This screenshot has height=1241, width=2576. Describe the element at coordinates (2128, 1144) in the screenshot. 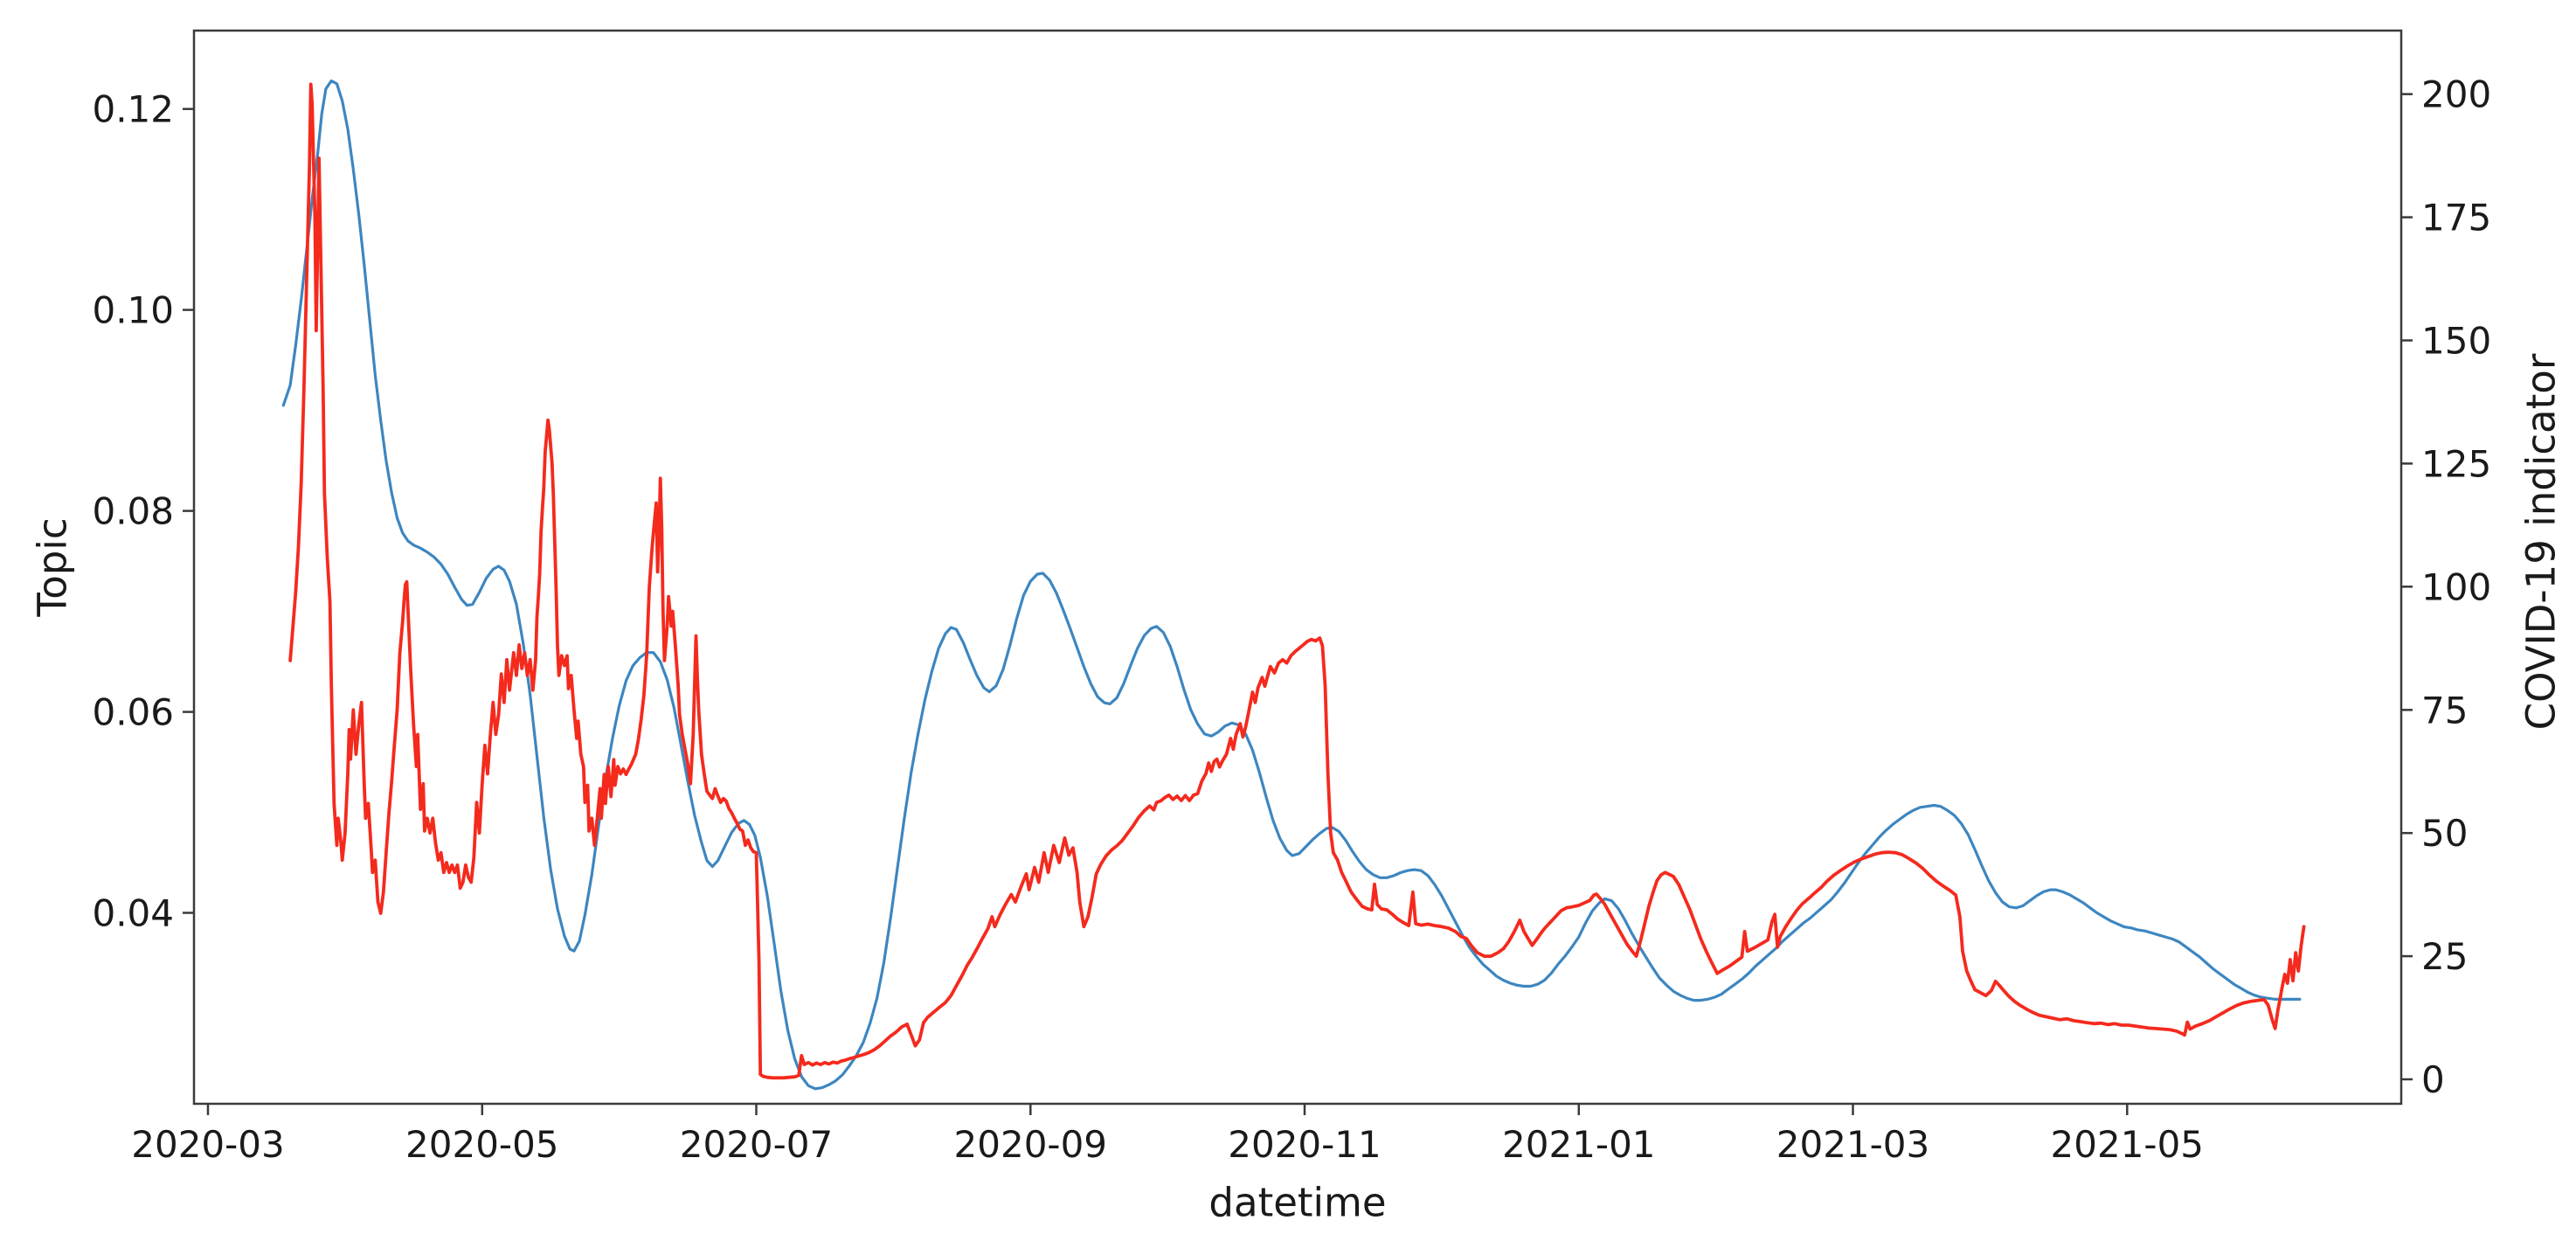

I see `x-tick-label: 2021-05` at that location.